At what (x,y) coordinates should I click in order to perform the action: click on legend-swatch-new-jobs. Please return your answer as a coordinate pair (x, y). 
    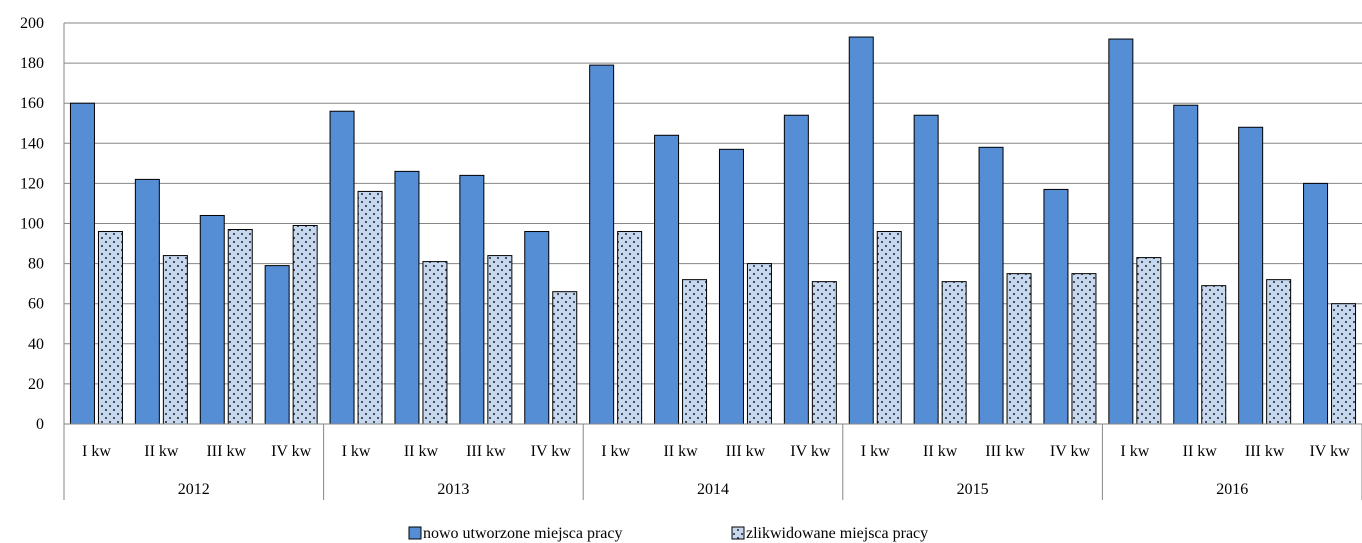
    Looking at the image, I should click on (415, 533).